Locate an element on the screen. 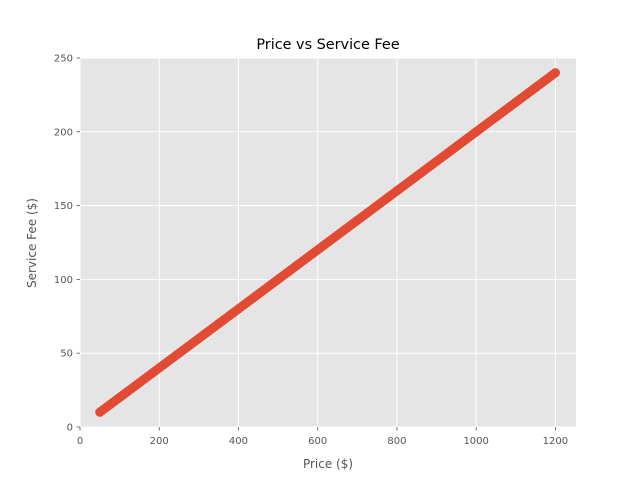  y-tick-label: 0 is located at coordinates (70, 428).